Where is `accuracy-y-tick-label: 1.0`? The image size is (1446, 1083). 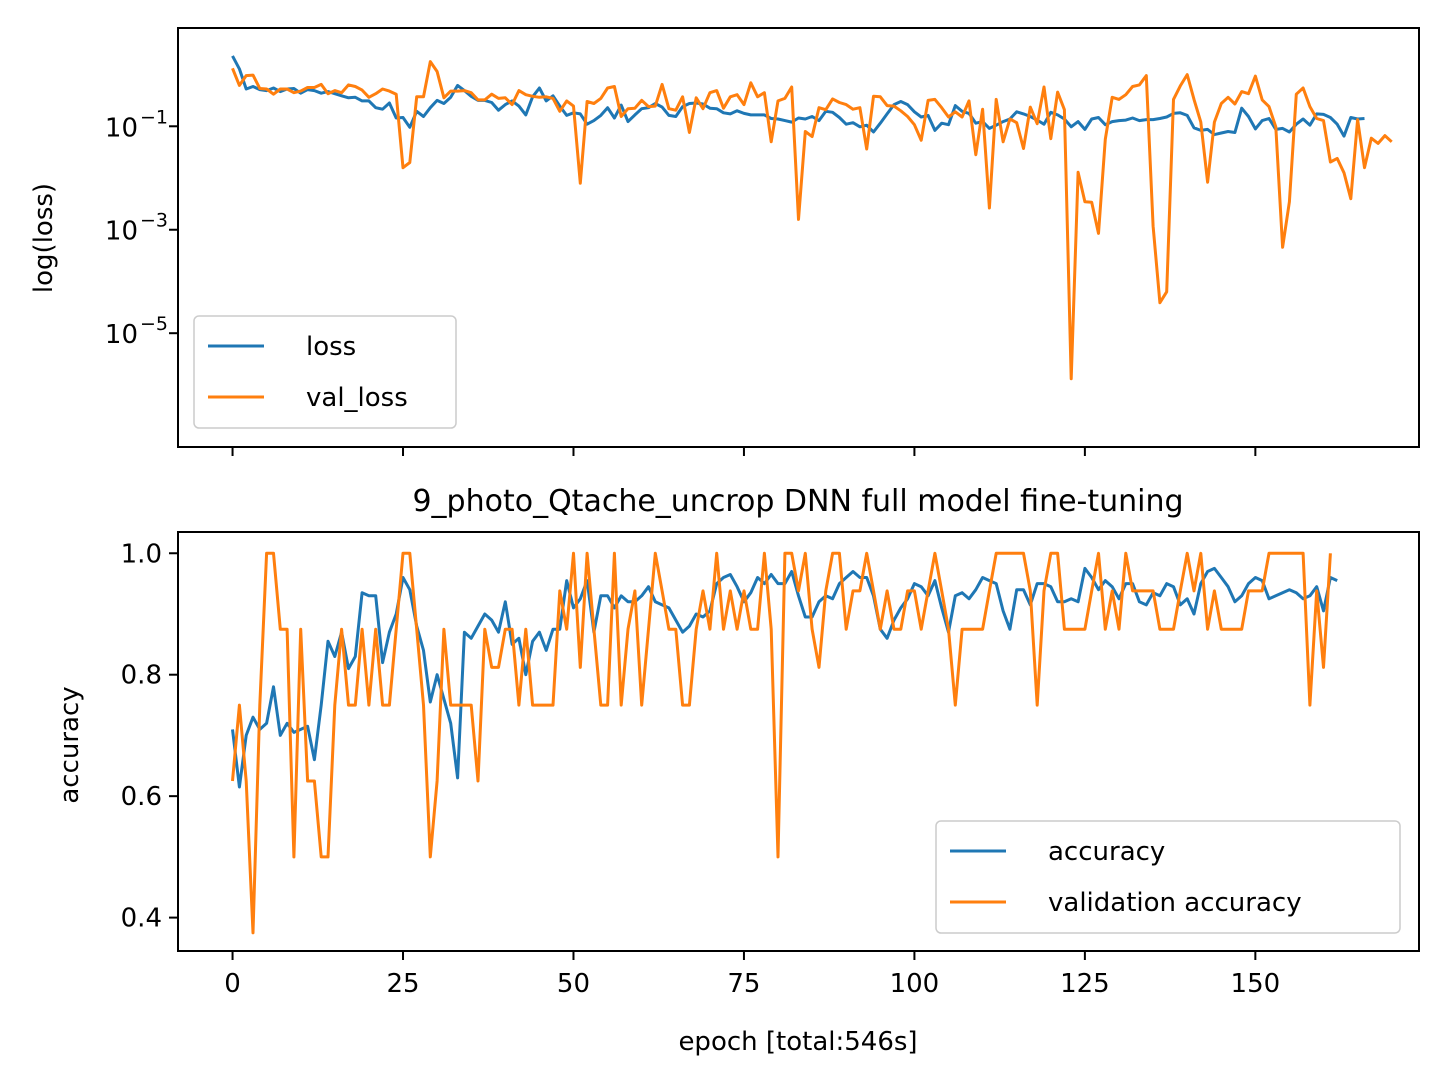
accuracy-y-tick-label: 1.0 is located at coordinates (141, 554).